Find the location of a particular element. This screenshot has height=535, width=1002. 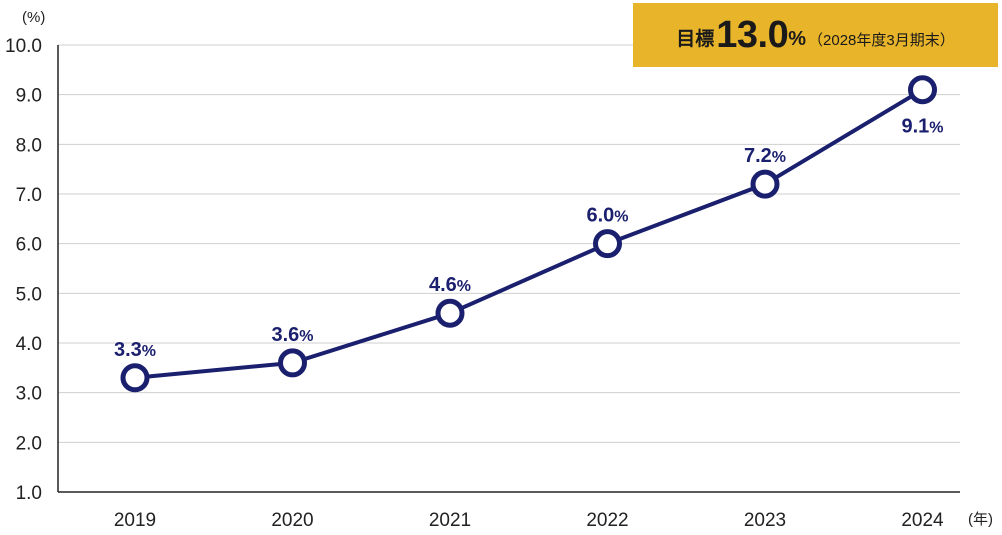

y-tick-labels: 1.0 2.0 3.0 4.0 5.0 6.0 7.0 8.0 9.0 10.0 is located at coordinates (23, 270).